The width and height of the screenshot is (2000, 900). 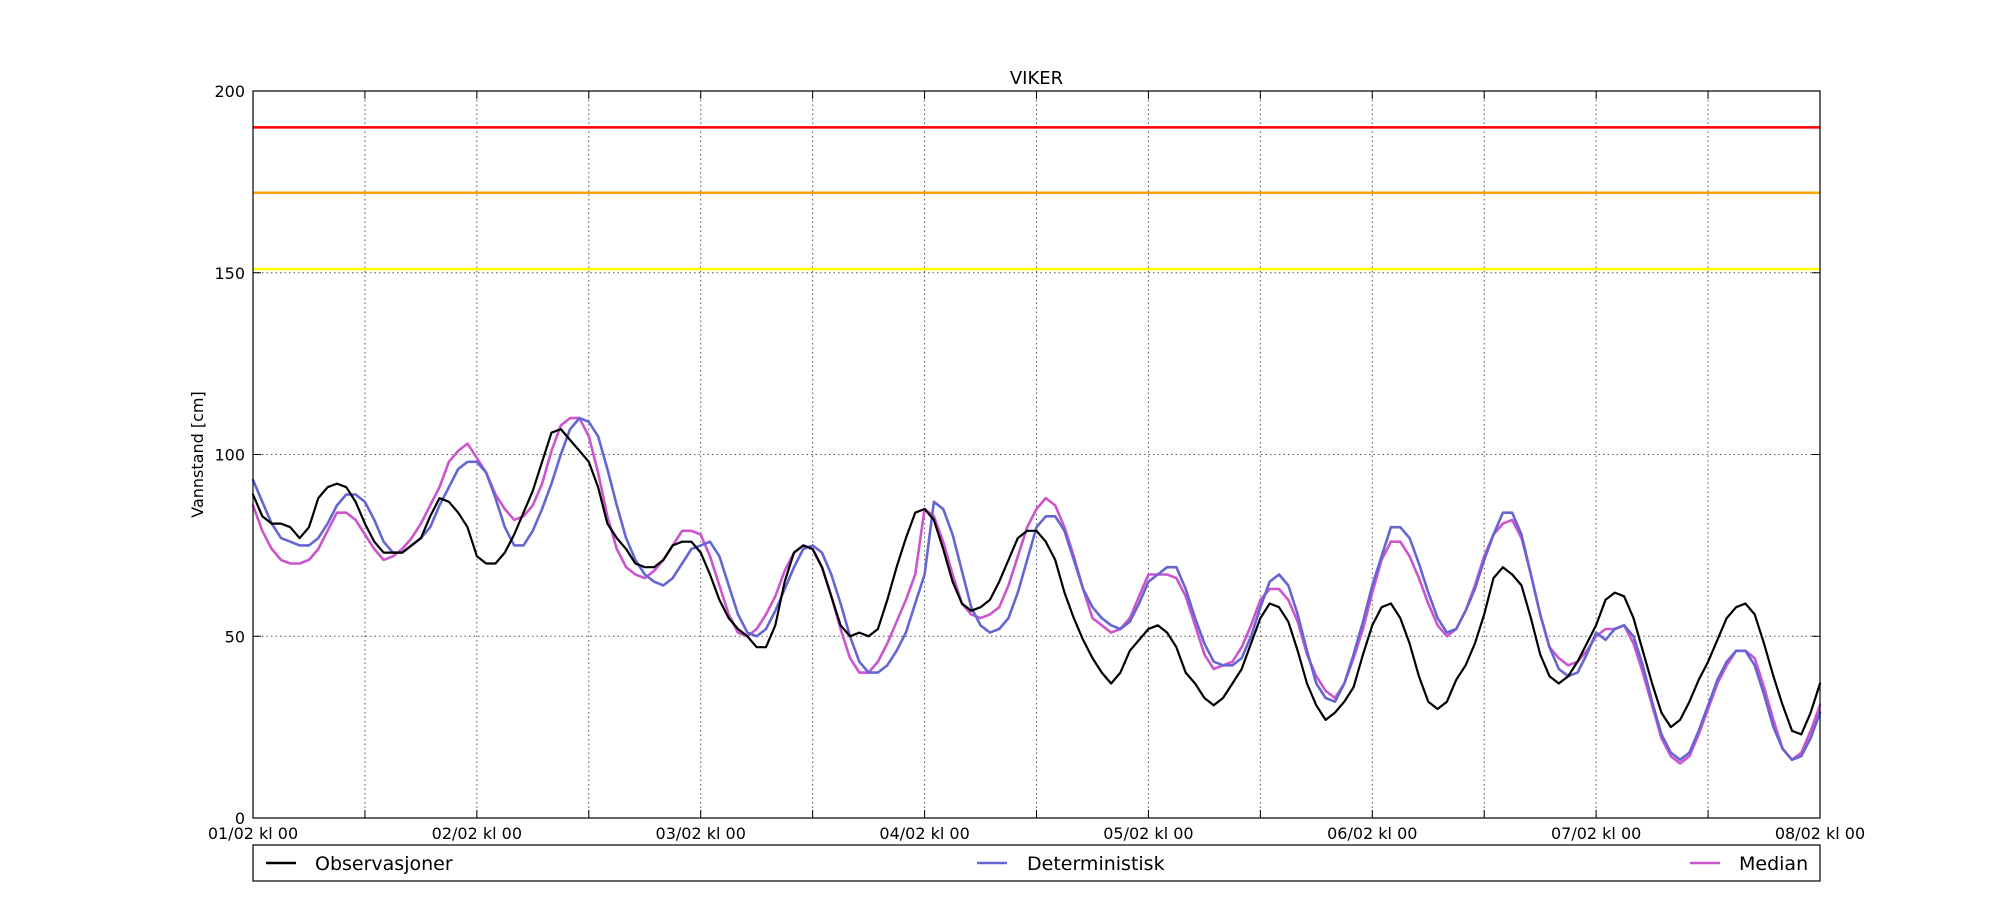 I want to click on x-tick-label: 01/02 kl 00, so click(x=253, y=833).